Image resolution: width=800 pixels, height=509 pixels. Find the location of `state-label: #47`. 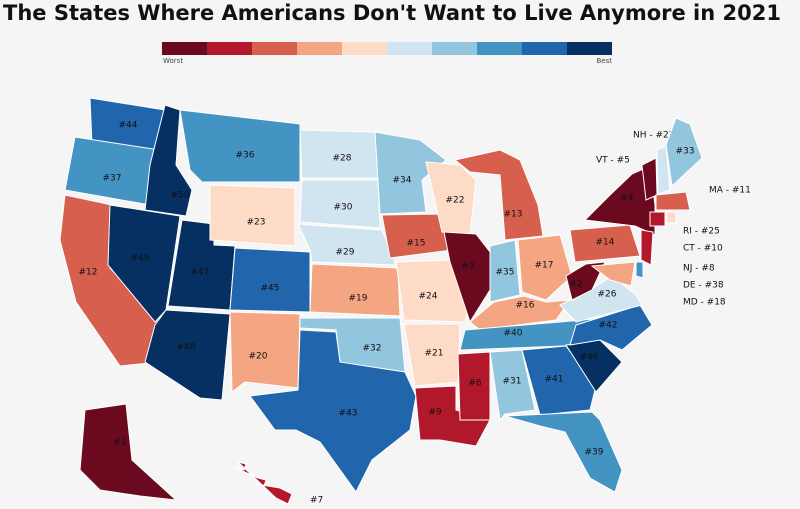

state-label: #47 is located at coordinates (200, 273).